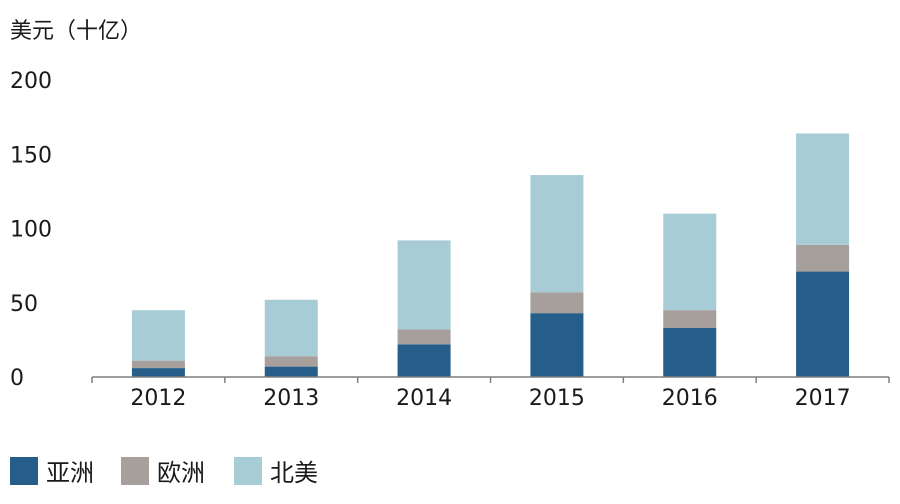  What do you see at coordinates (823, 324) in the screenshot?
I see `bar-segment-asia-2017` at bounding box center [823, 324].